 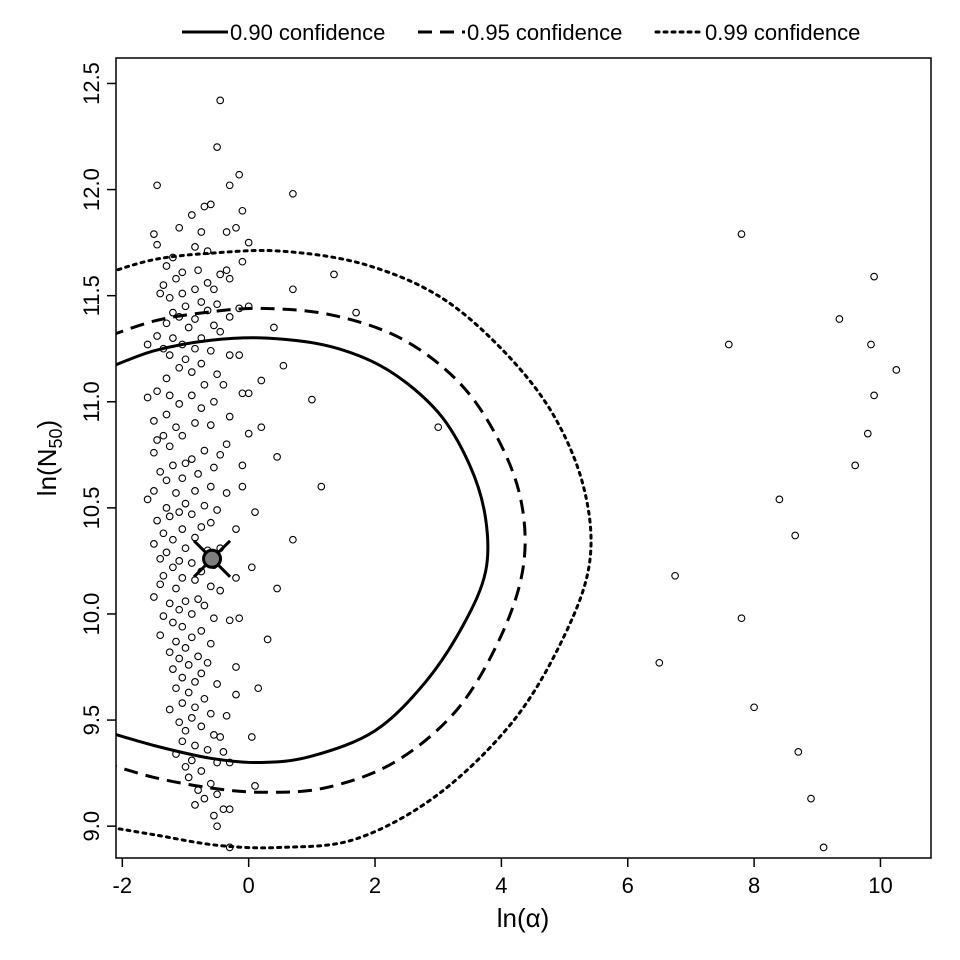 What do you see at coordinates (91, 295) in the screenshot?
I see `y-tick-label: 11.5` at bounding box center [91, 295].